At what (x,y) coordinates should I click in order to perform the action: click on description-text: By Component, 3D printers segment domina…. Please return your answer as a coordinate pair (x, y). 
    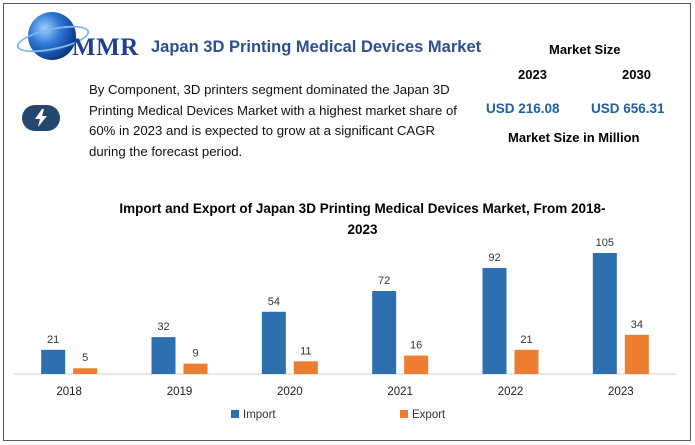
    Looking at the image, I should click on (273, 120).